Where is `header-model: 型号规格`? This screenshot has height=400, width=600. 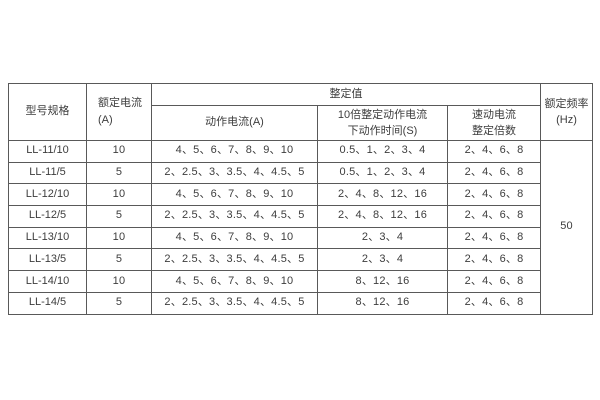 header-model: 型号规格 is located at coordinates (47, 112).